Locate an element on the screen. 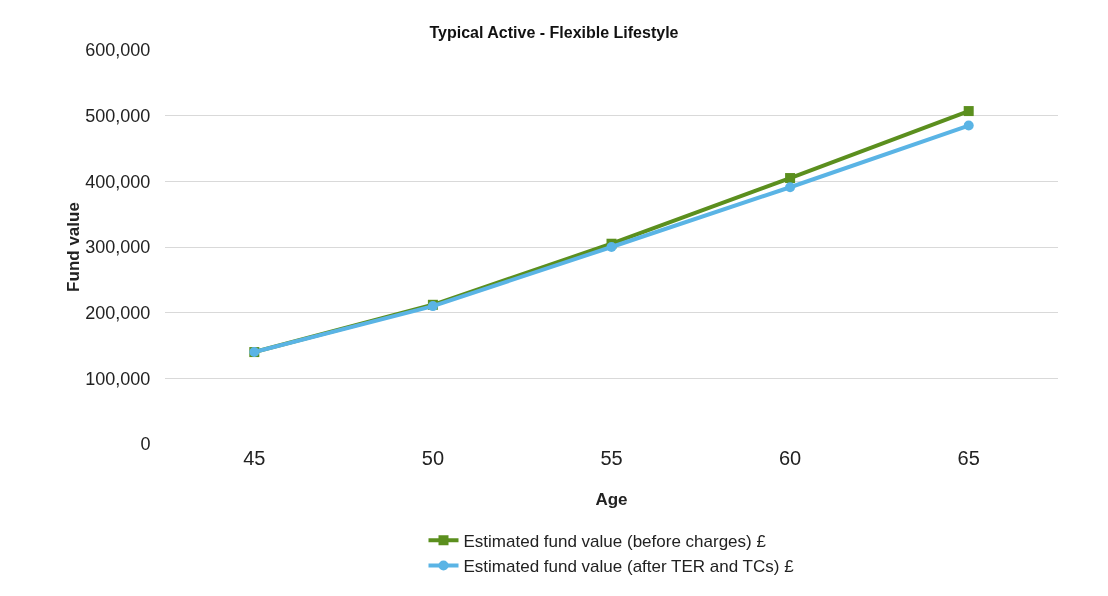 The height and width of the screenshot is (596, 1108). y-tick-label: 300,000 is located at coordinates (118, 247).